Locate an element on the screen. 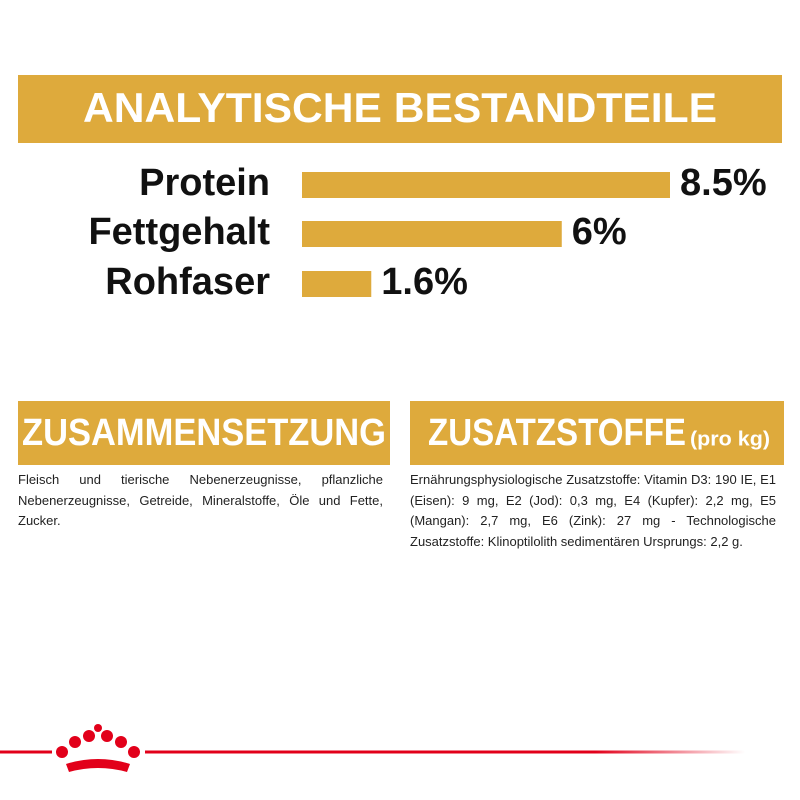  chart-title: ANALYTISCHE BESTANDTEILE is located at coordinates (400, 107).